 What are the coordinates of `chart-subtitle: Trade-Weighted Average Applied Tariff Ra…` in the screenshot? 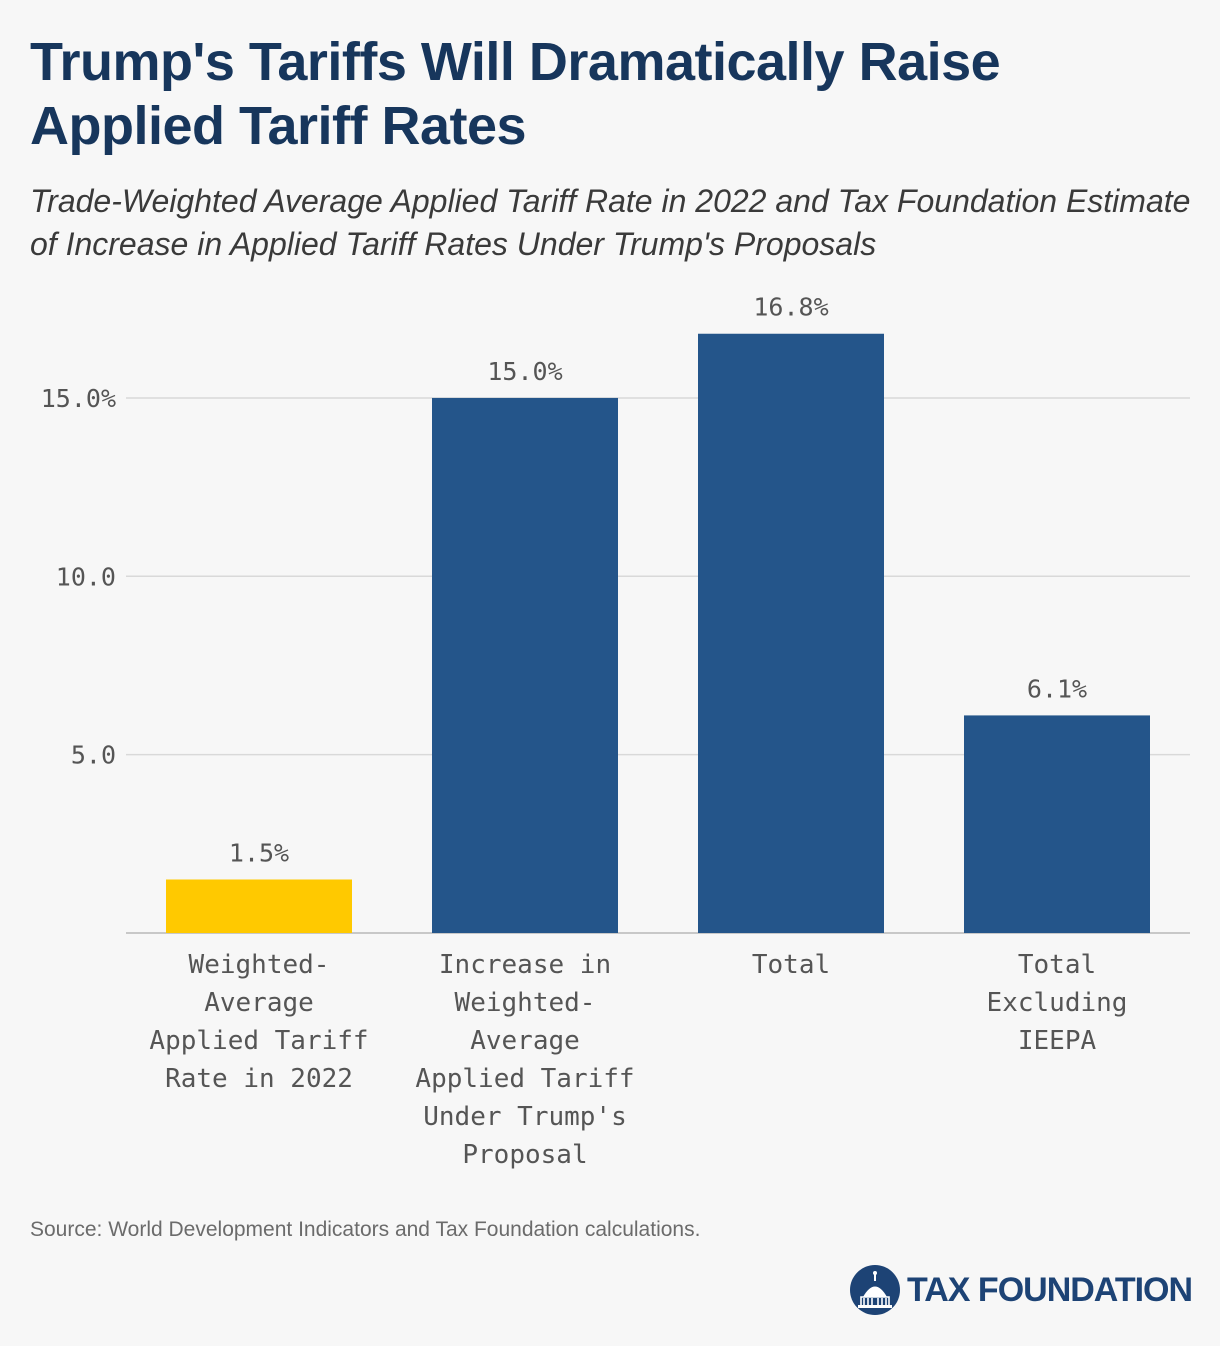 It's located at (610, 222).